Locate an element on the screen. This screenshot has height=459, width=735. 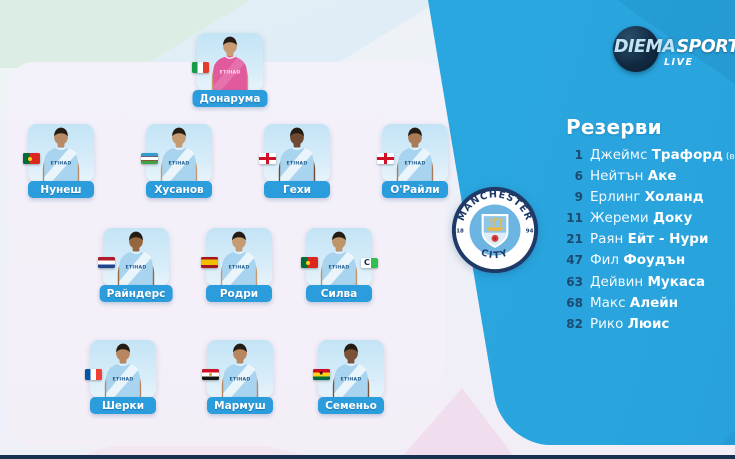
player-card: ETIHAD Хусанов is located at coordinates (176, 162).